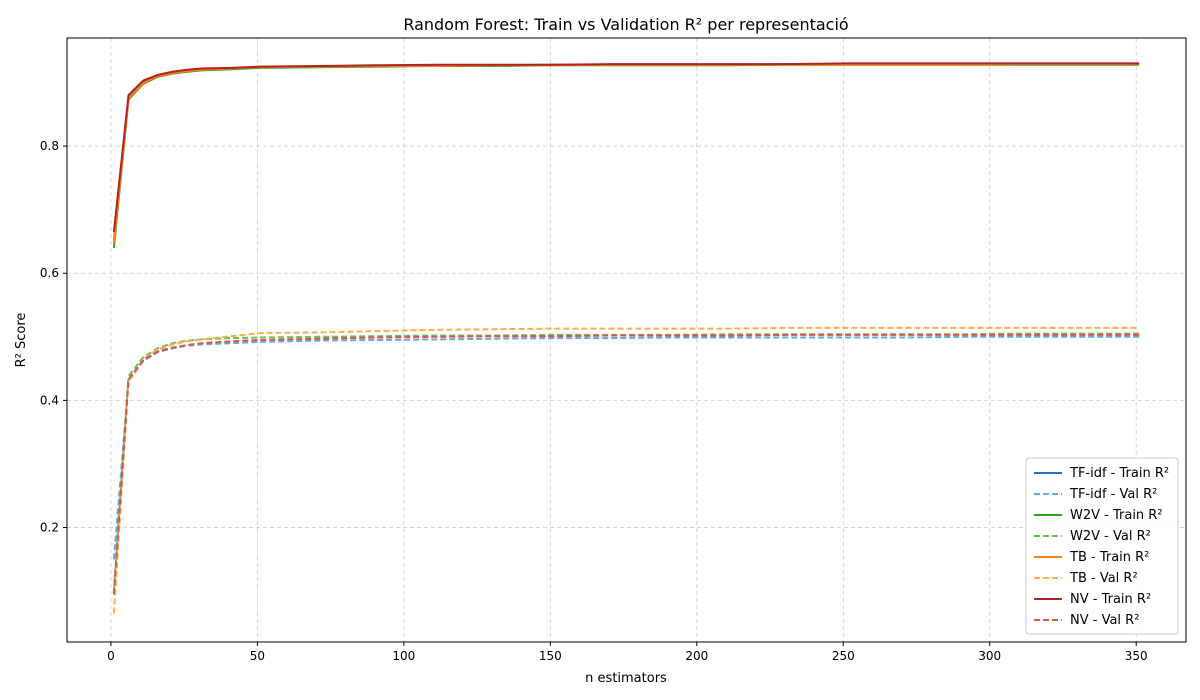 The image size is (1200, 700). I want to click on legend-label: NV - Train R², so click(1110, 599).